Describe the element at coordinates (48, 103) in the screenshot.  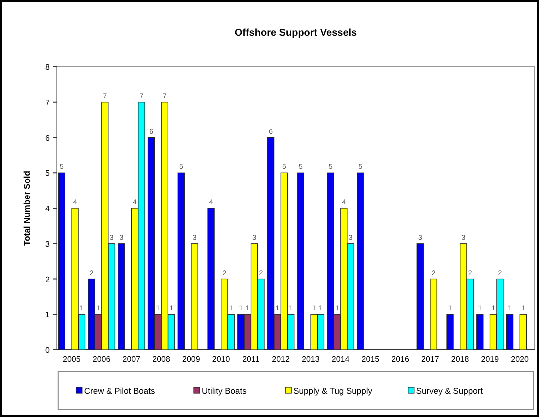
I see `y-tick-label: 7` at that location.